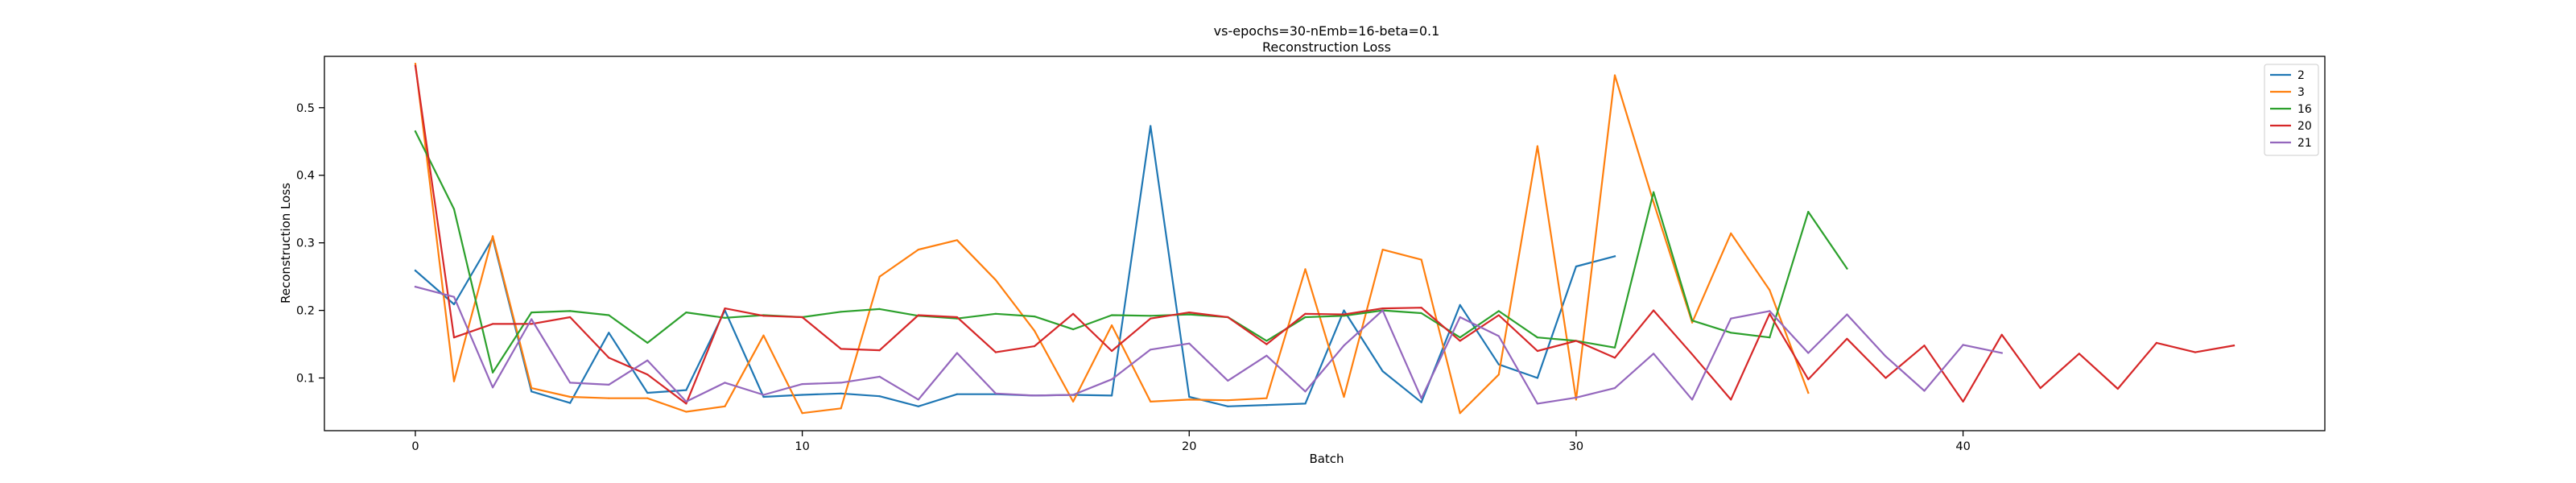 Image resolution: width=2576 pixels, height=483 pixels. What do you see at coordinates (2304, 126) in the screenshot?
I see `legend-label: 20` at bounding box center [2304, 126].